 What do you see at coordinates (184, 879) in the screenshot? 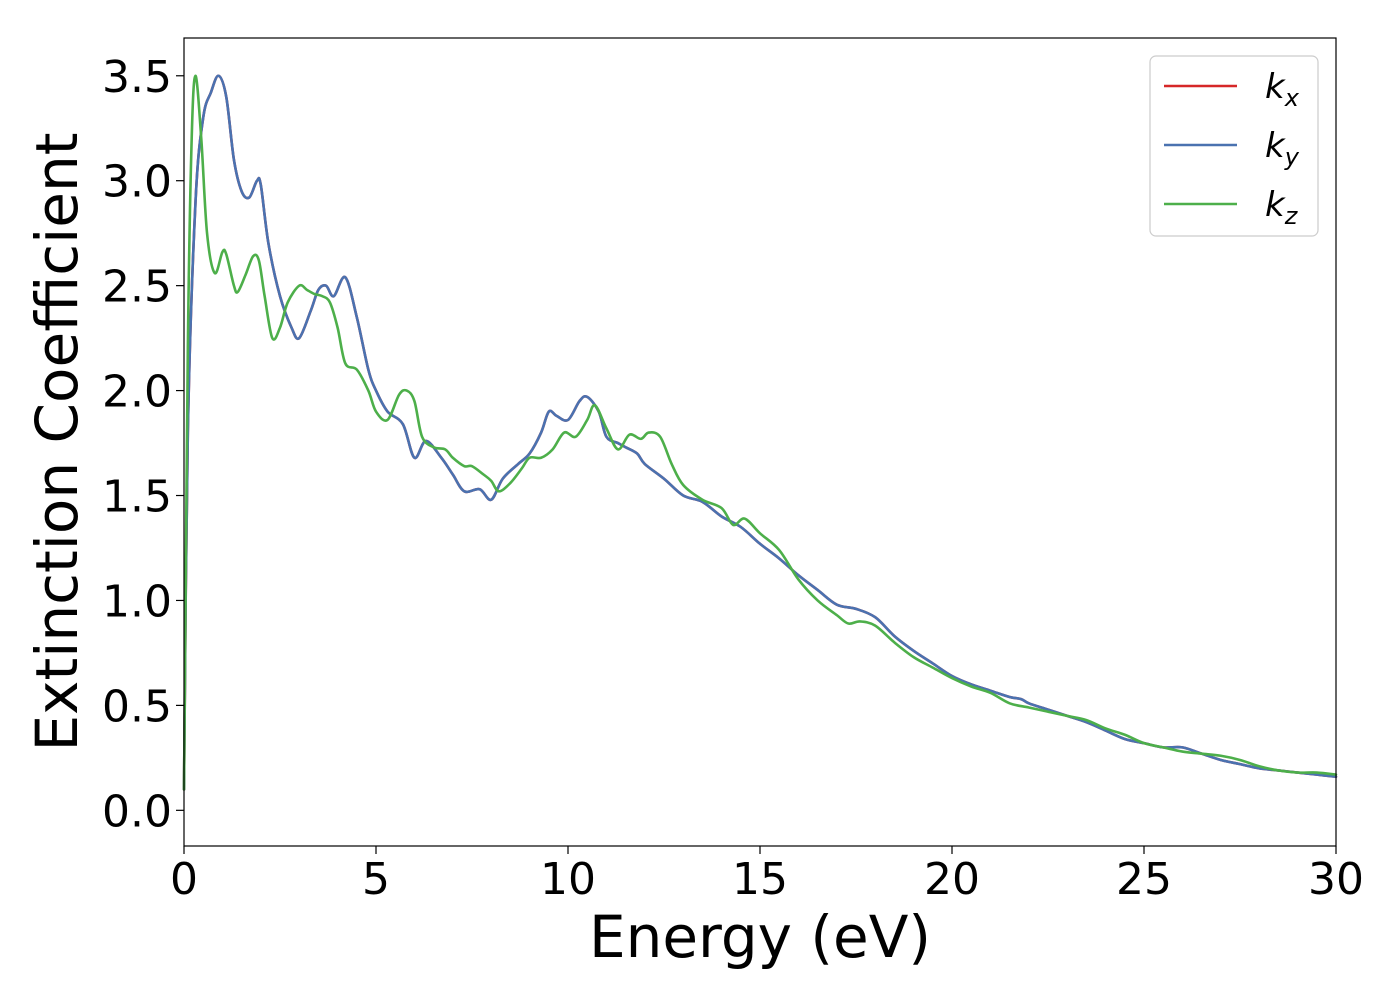
I see `x-tick-label: 0` at bounding box center [184, 879].